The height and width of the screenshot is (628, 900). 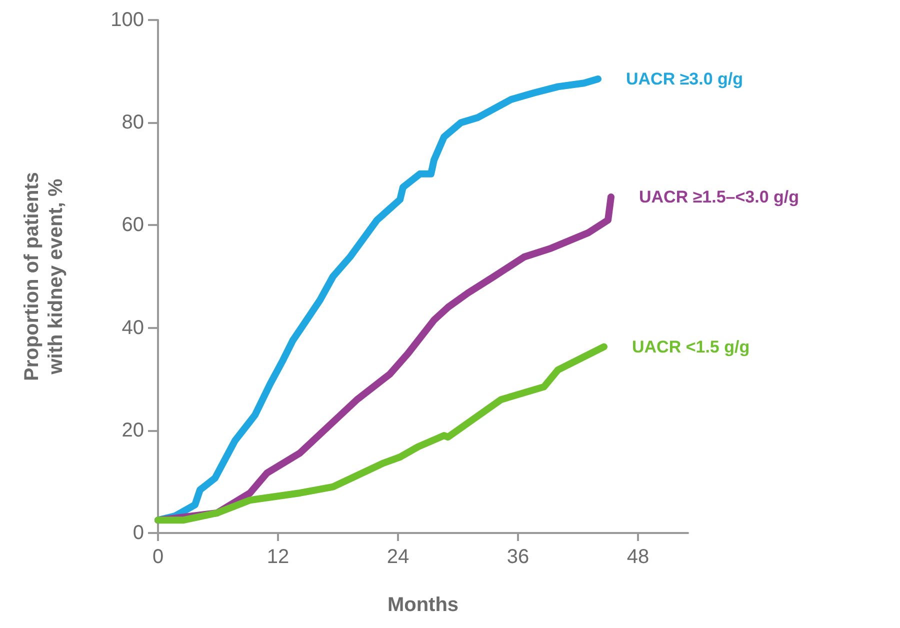 What do you see at coordinates (133, 123) in the screenshot?
I see `y-tick-label: 80` at bounding box center [133, 123].